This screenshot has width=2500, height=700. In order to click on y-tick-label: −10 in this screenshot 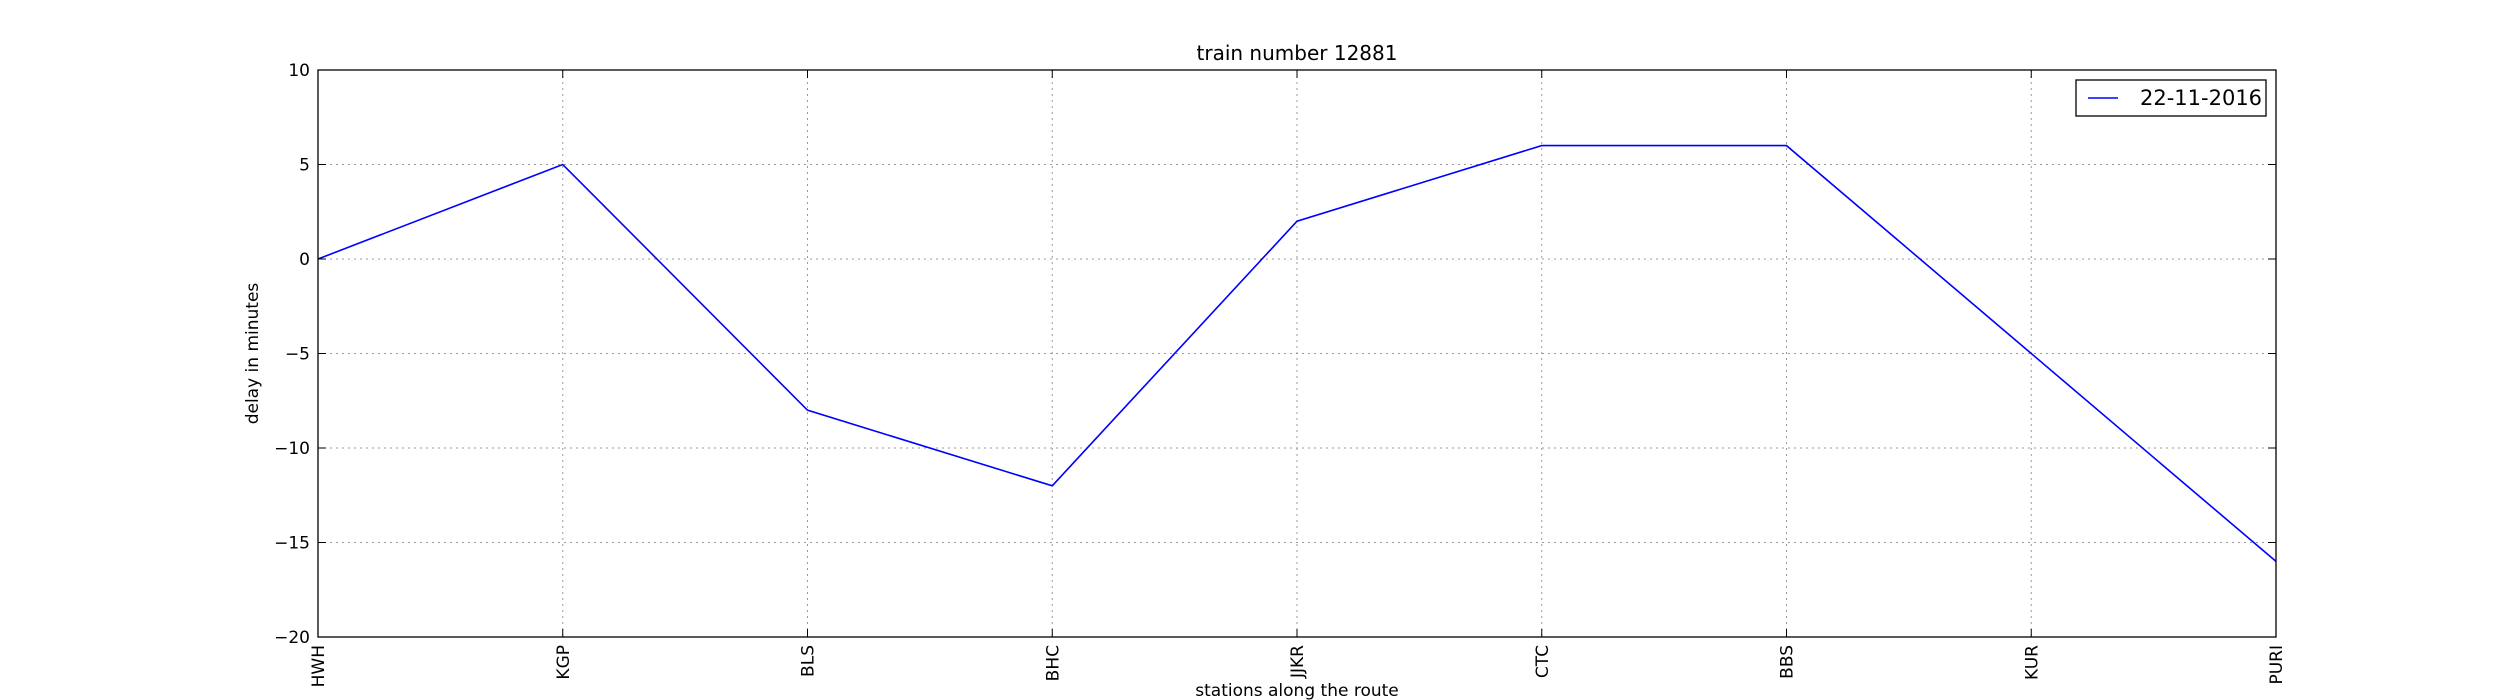, I will do `click(292, 449)`.